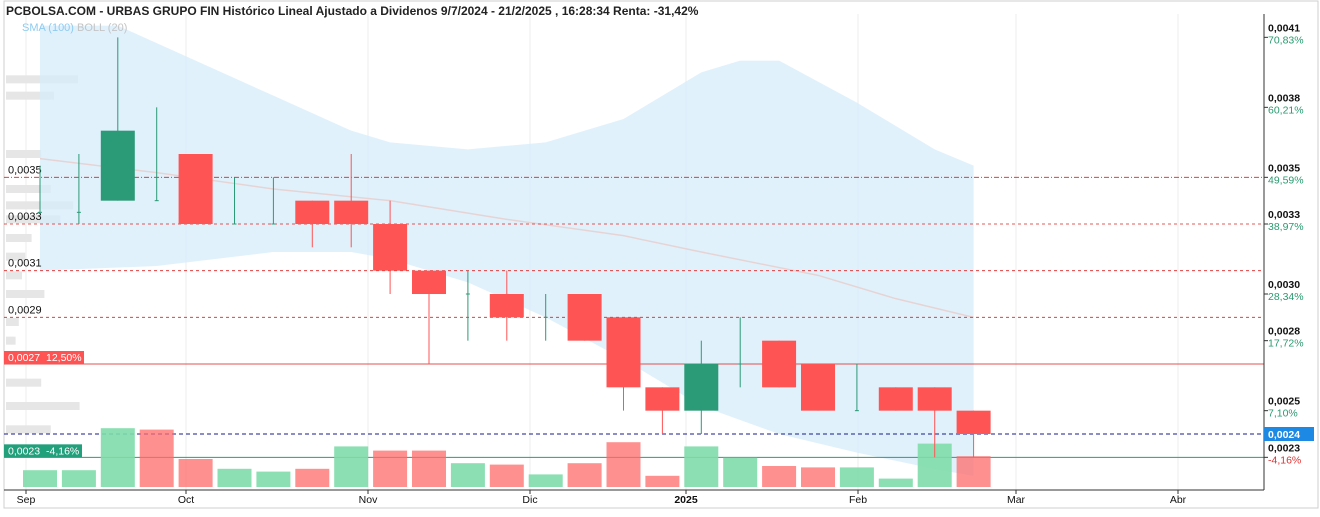  I want to click on right-axis-pct: 7,10%, so click(1283, 414).